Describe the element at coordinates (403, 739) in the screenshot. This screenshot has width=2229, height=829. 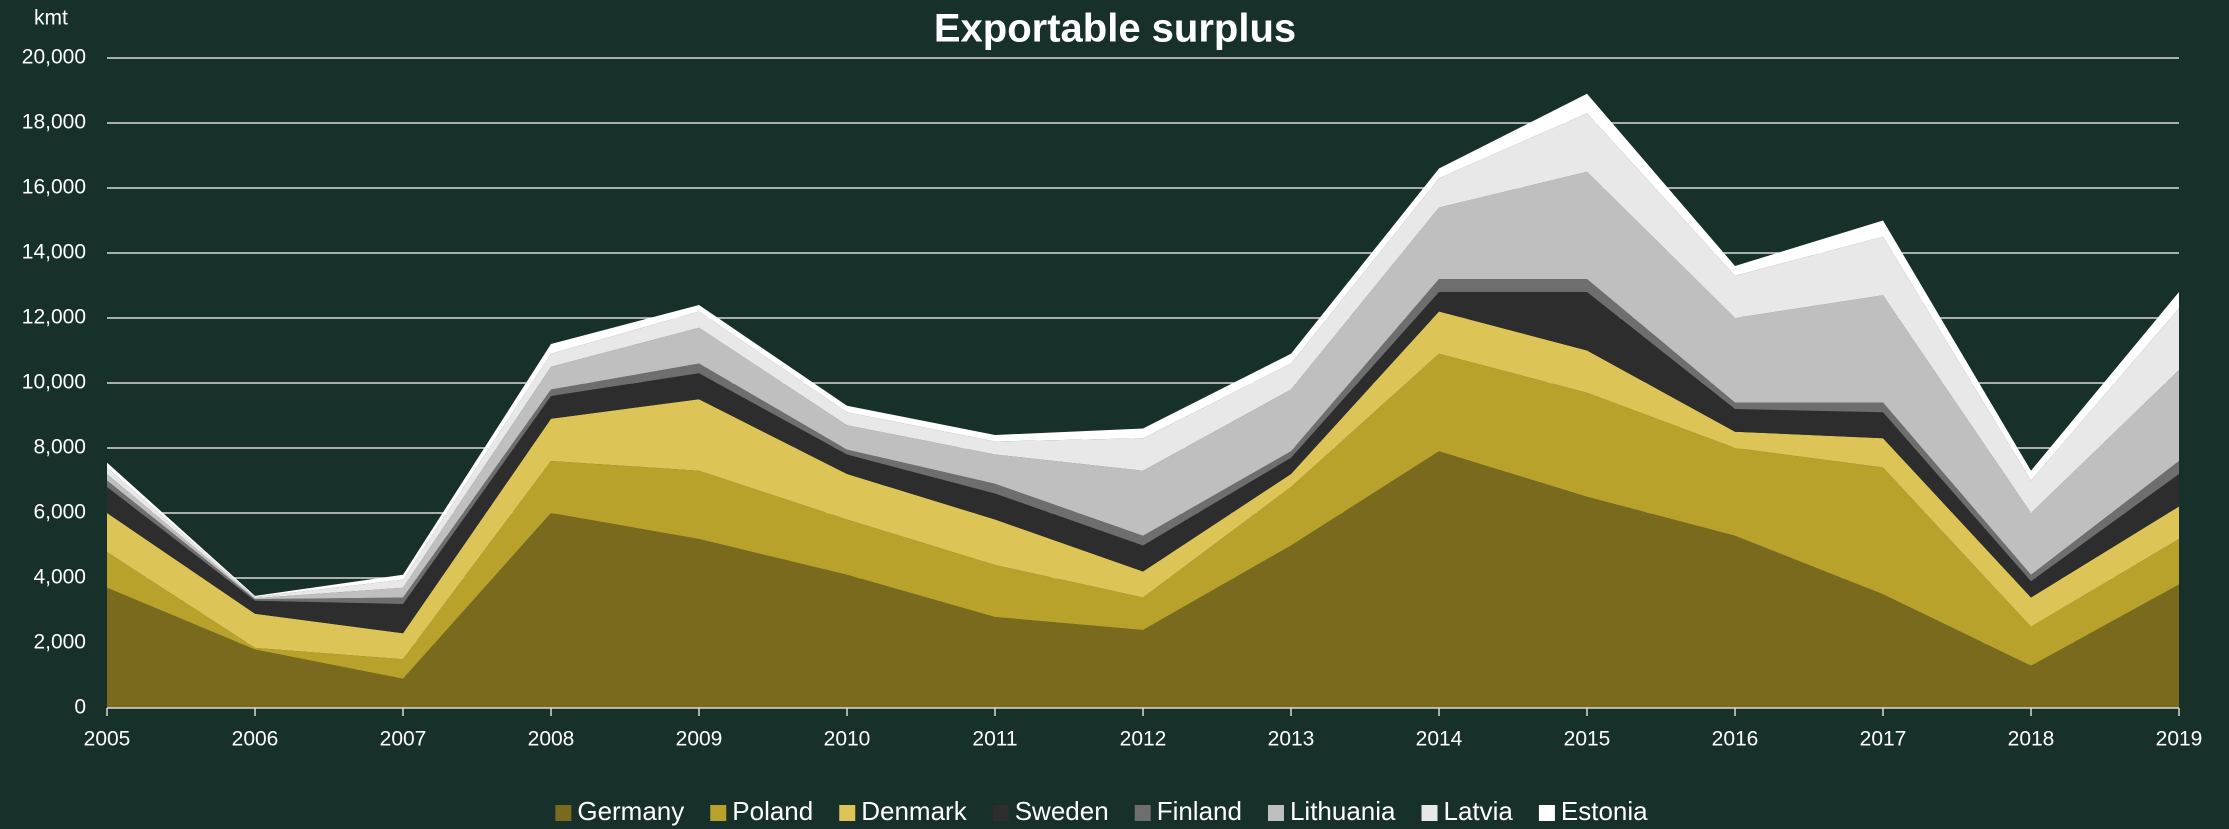
I see `x-tick-label: 2007` at that location.